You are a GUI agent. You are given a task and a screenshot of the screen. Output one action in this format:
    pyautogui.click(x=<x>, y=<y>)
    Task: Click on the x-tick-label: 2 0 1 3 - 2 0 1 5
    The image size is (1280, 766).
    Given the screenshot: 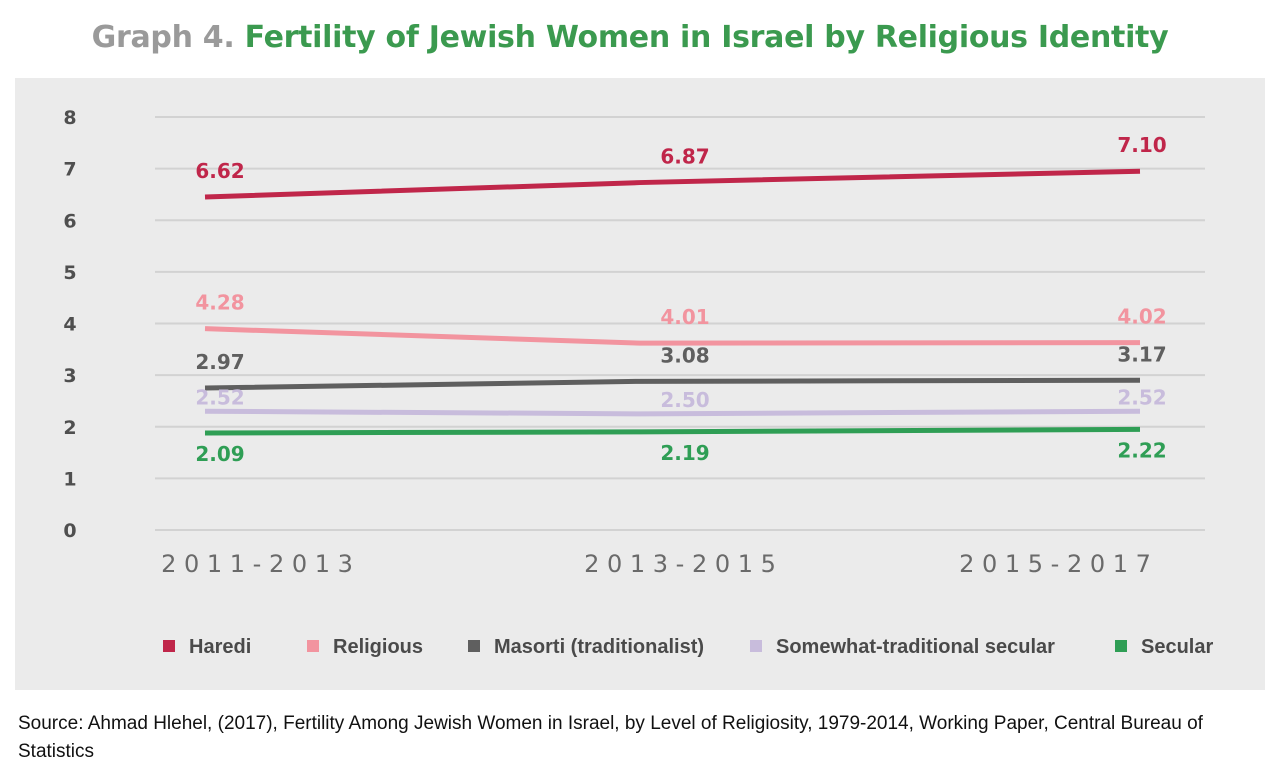 What is the action you would take?
    pyautogui.click(x=680, y=564)
    